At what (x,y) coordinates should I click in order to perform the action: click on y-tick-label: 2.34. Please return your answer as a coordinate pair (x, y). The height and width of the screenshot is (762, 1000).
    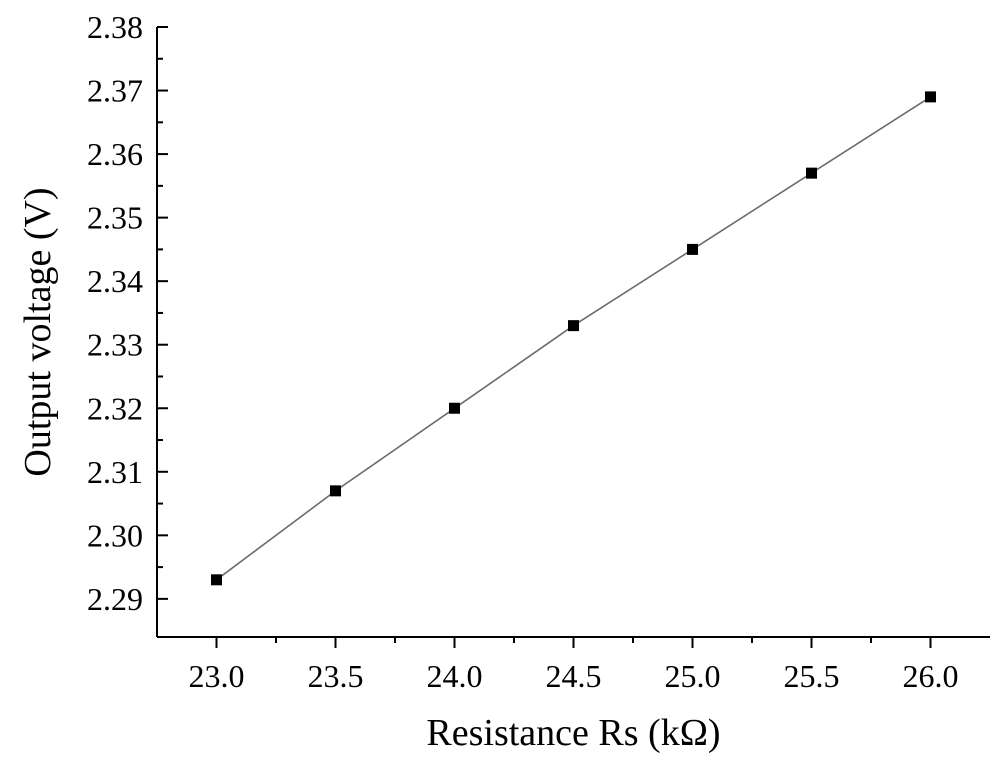
    Looking at the image, I should click on (115, 281).